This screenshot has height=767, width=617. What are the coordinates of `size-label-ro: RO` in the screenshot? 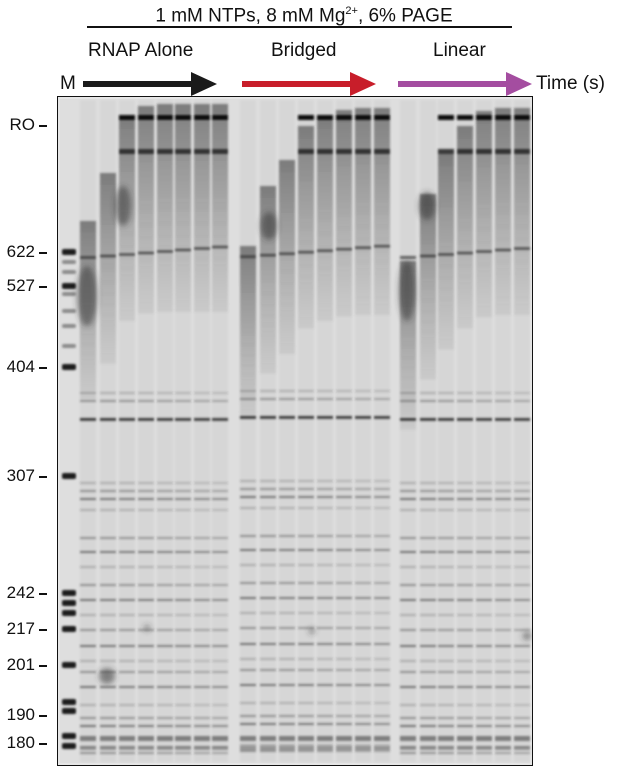 It's located at (22, 124).